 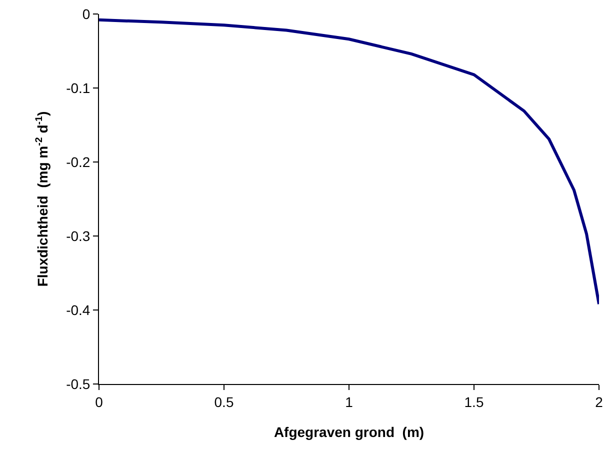 What do you see at coordinates (78, 88) in the screenshot?
I see `y-tick-label: -0.1` at bounding box center [78, 88].